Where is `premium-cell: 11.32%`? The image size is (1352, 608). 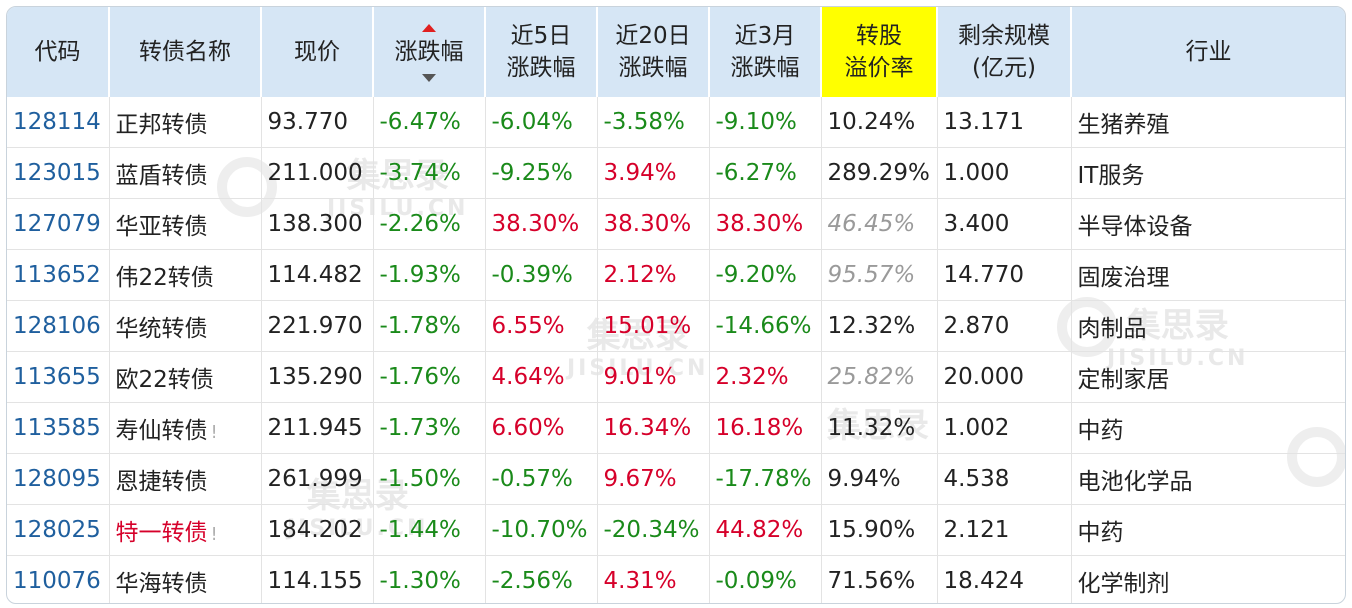 premium-cell: 11.32% is located at coordinates (879, 428).